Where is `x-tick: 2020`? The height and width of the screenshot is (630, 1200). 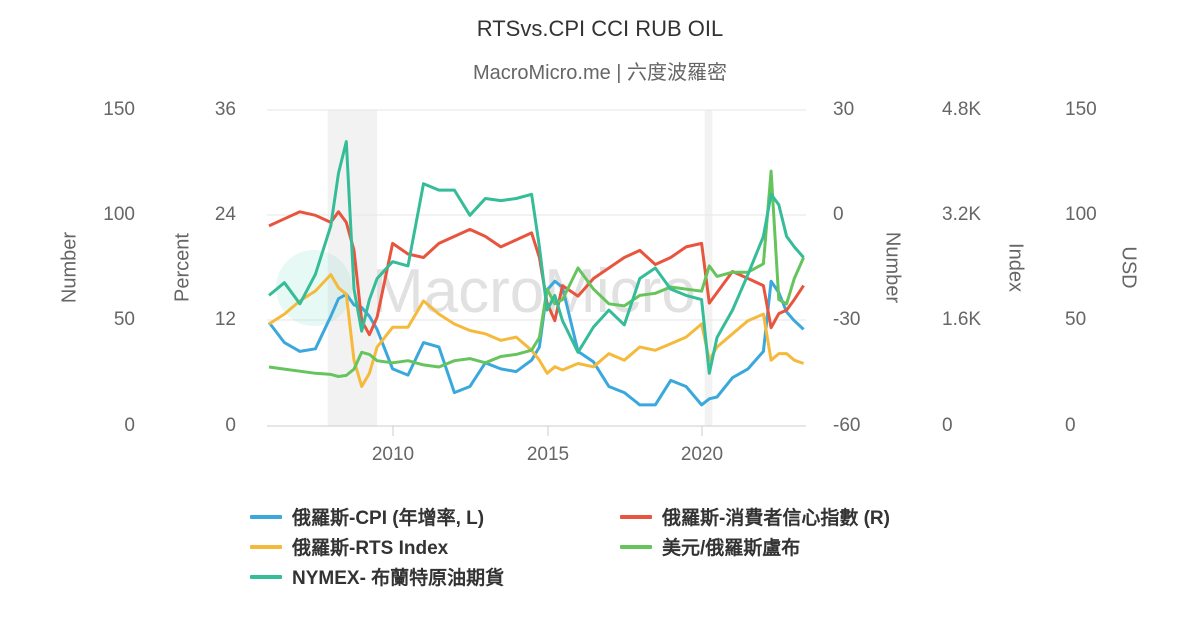 x-tick: 2020 is located at coordinates (702, 454).